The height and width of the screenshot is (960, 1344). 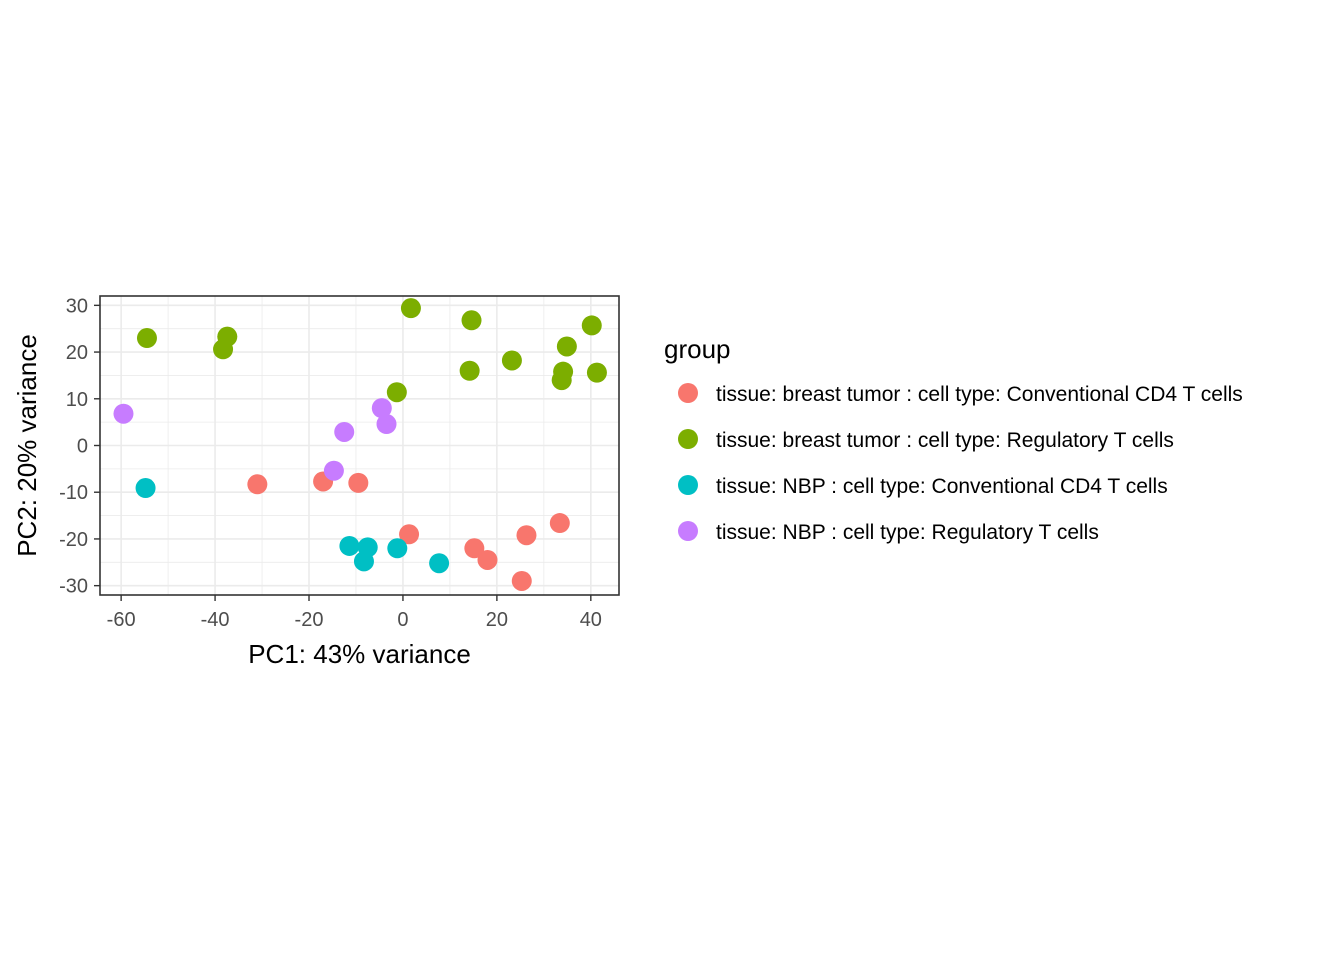 What do you see at coordinates (73, 587) in the screenshot?
I see `y-tick-label: -30` at bounding box center [73, 587].